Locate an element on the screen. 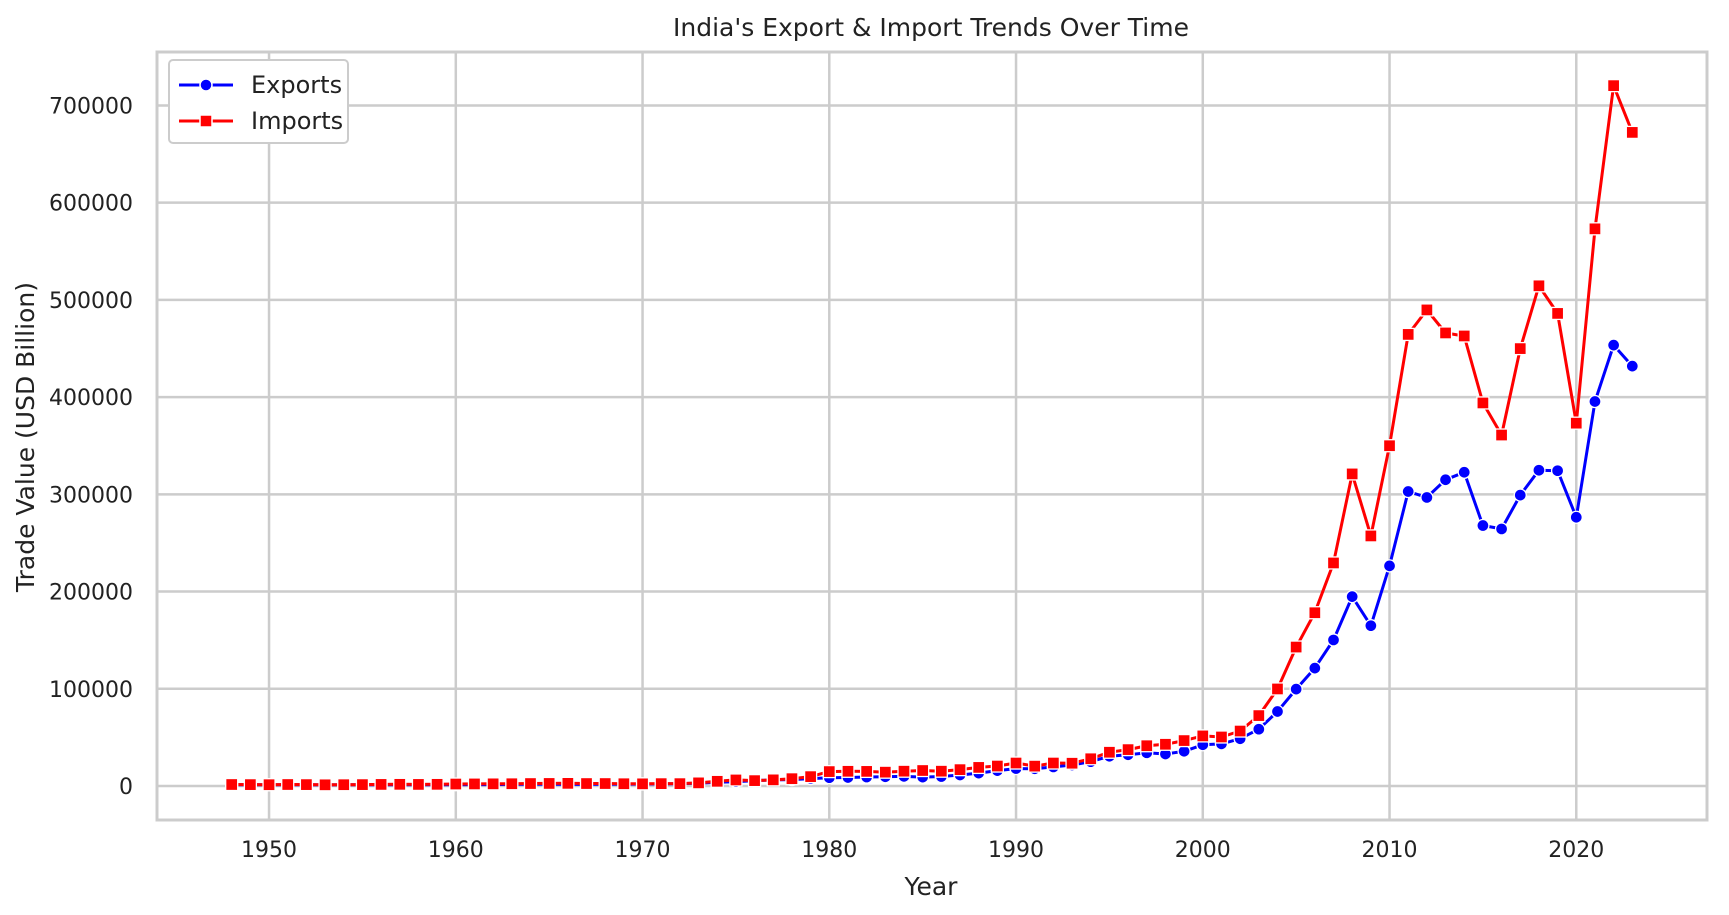 The image size is (1729, 915). x-tick-label: 1950 is located at coordinates (269, 850).